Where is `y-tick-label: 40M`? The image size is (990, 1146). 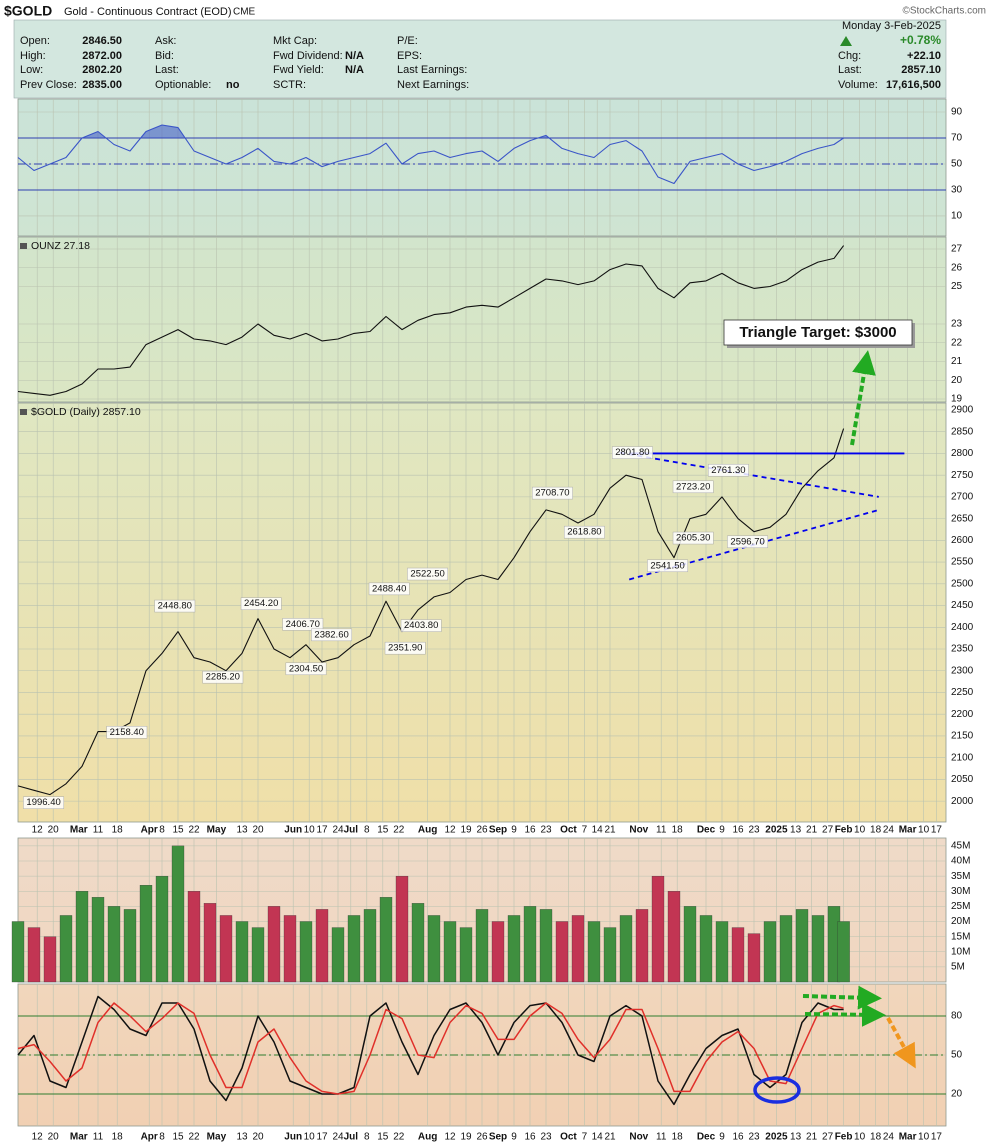 y-tick-label: 40M is located at coordinates (960, 861).